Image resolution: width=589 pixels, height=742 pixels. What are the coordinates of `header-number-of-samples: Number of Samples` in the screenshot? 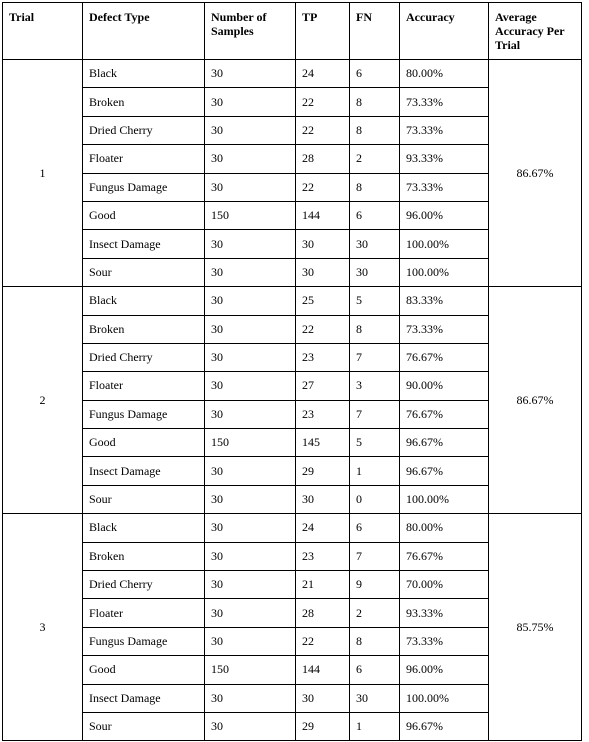 It's located at (250, 31).